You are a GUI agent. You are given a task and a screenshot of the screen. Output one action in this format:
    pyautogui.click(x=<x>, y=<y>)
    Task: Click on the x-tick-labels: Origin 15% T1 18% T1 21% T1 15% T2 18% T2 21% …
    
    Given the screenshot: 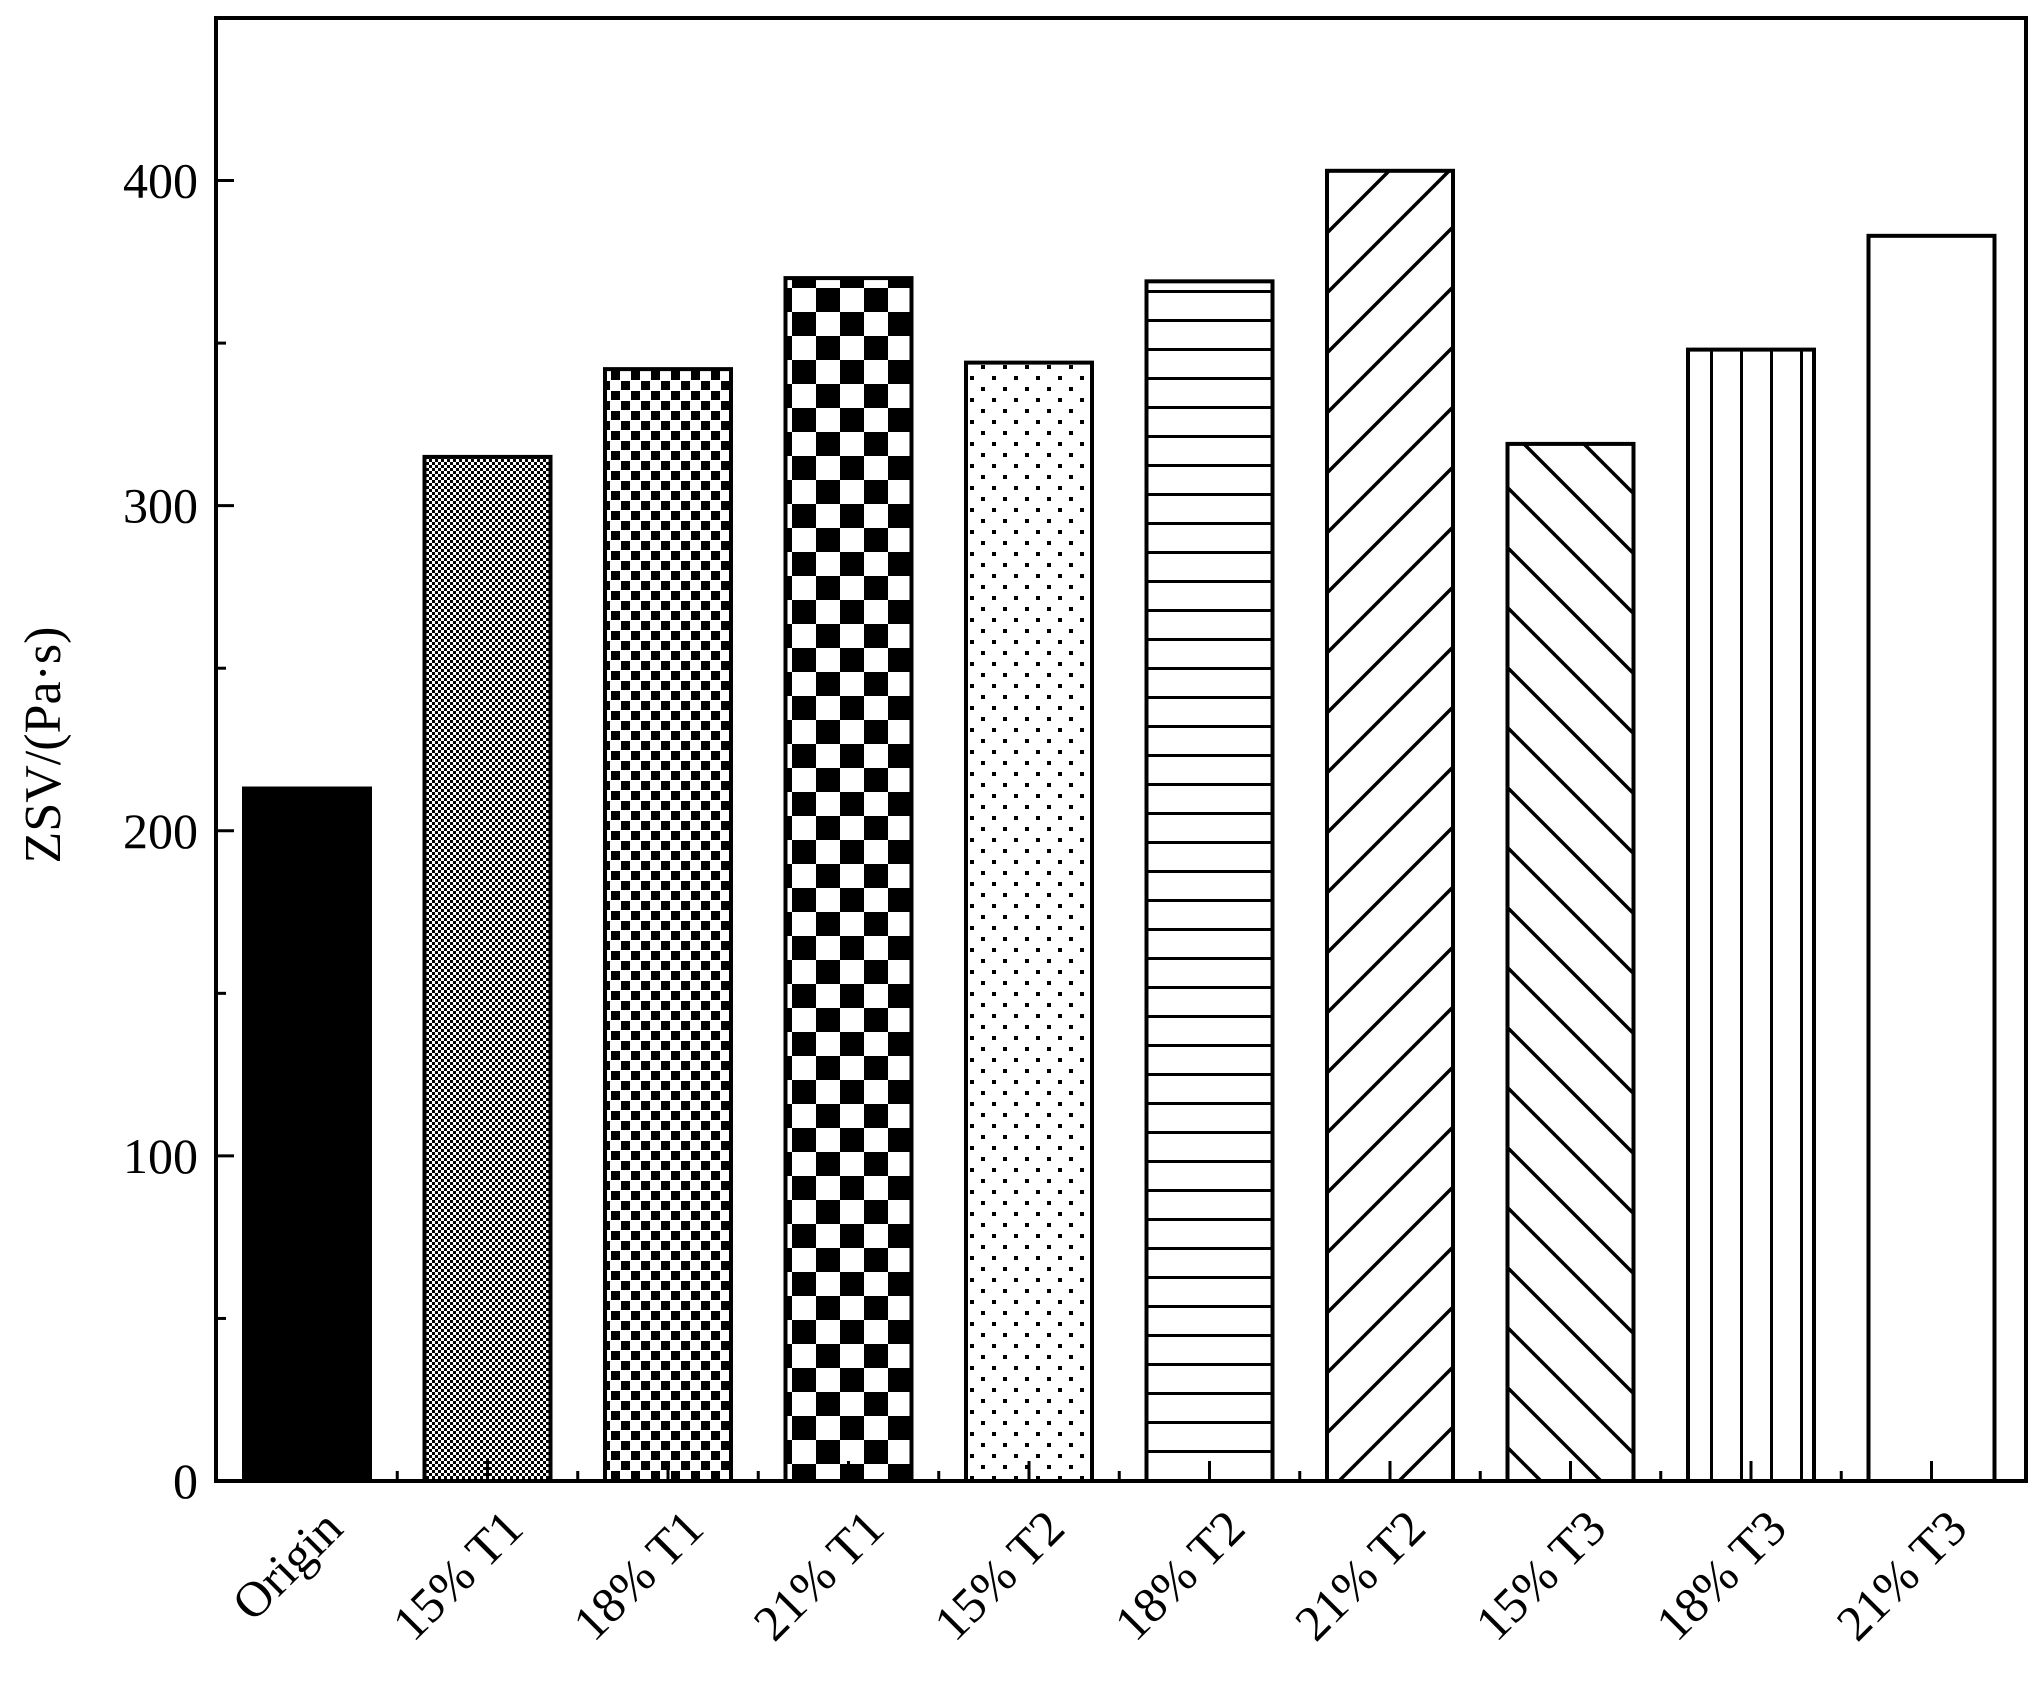 What is the action you would take?
    pyautogui.click(x=1099, y=1575)
    